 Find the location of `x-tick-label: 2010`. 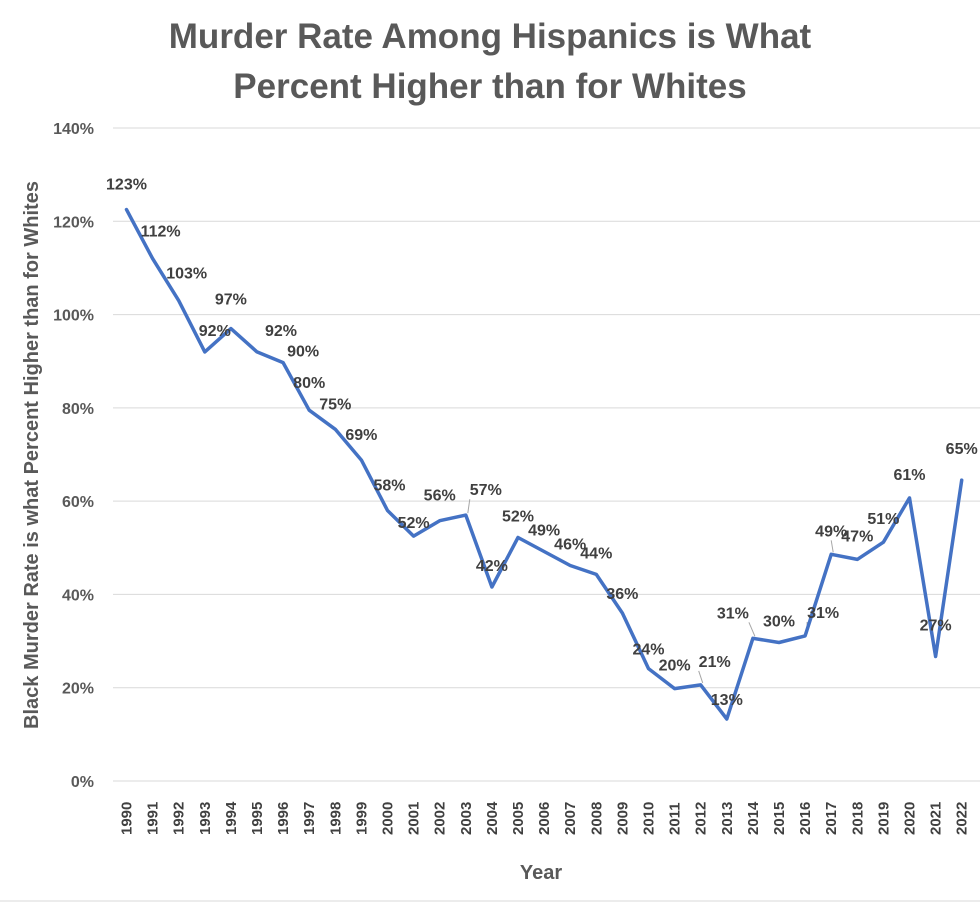

x-tick-label: 2010 is located at coordinates (649, 818).